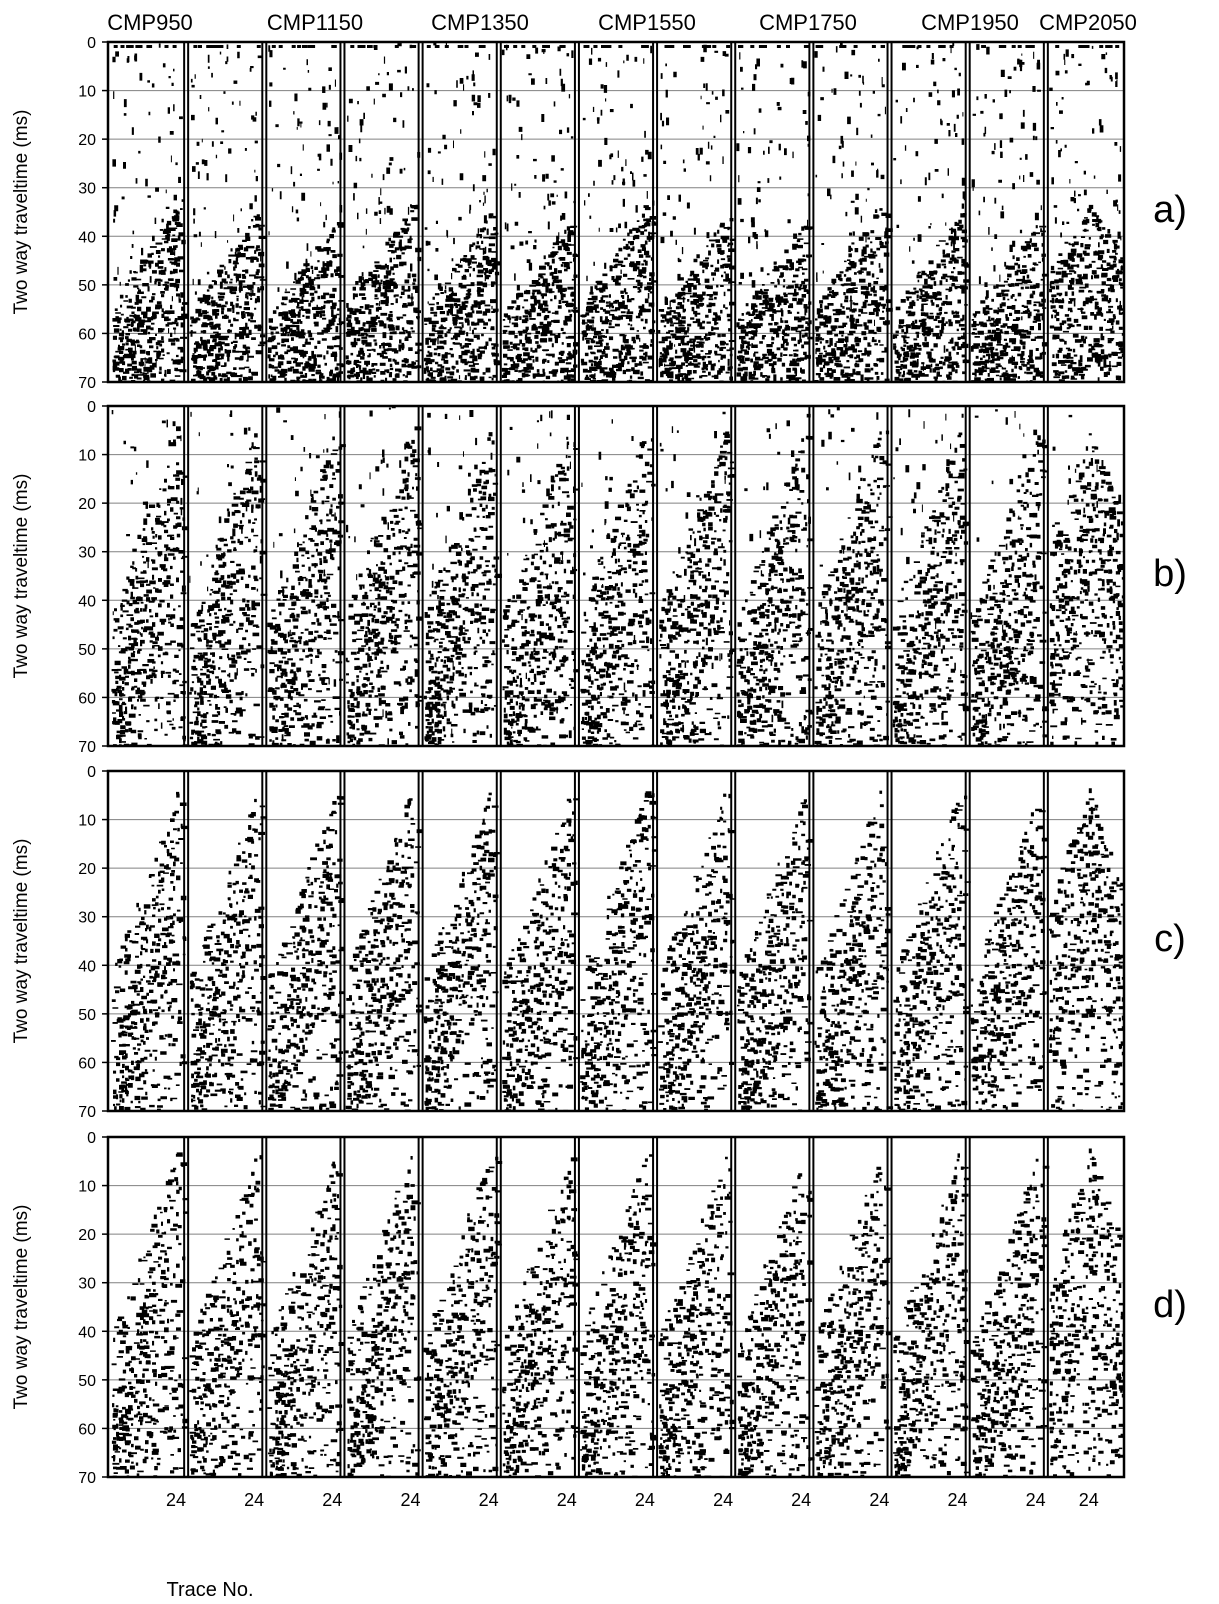 This screenshot has height=1604, width=1219. What do you see at coordinates (1170, 210) in the screenshot?
I see `panel-label: a)` at bounding box center [1170, 210].